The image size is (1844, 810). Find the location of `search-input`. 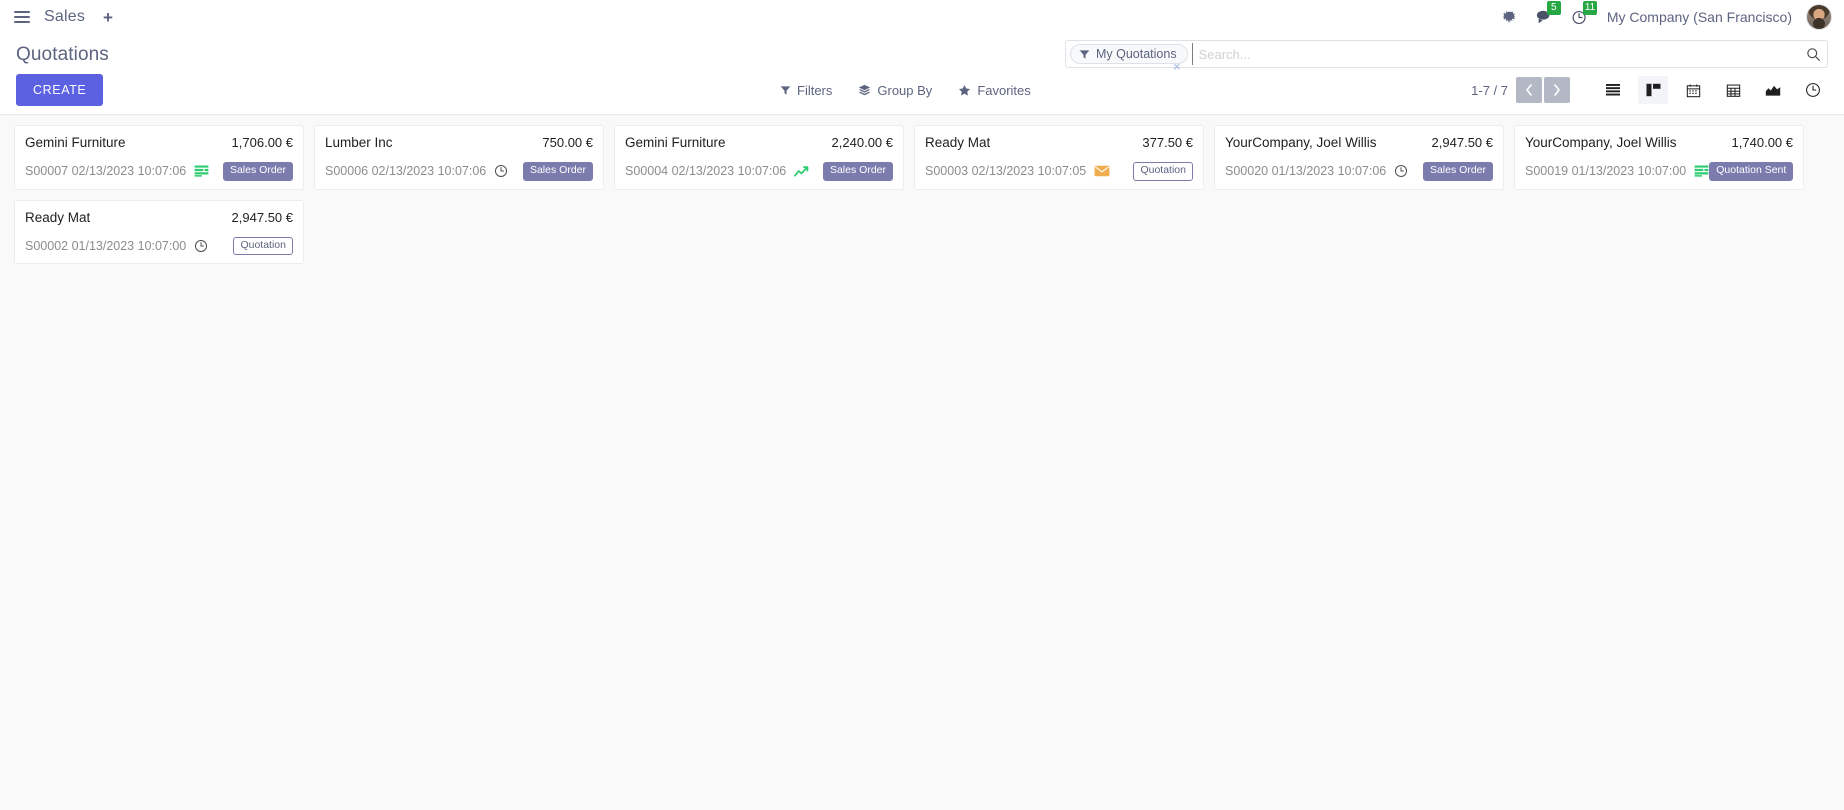

search-input is located at coordinates (1495, 54).